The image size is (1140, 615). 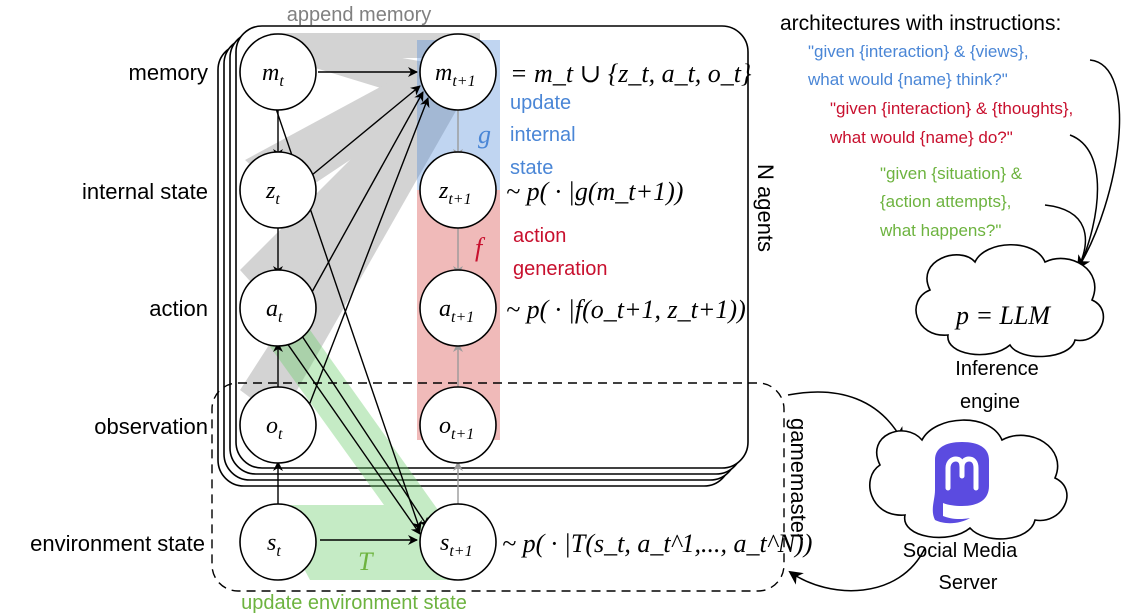 What do you see at coordinates (951, 108) in the screenshot?
I see `red-prompt-1: "given {interaction} & {thoughts},` at bounding box center [951, 108].